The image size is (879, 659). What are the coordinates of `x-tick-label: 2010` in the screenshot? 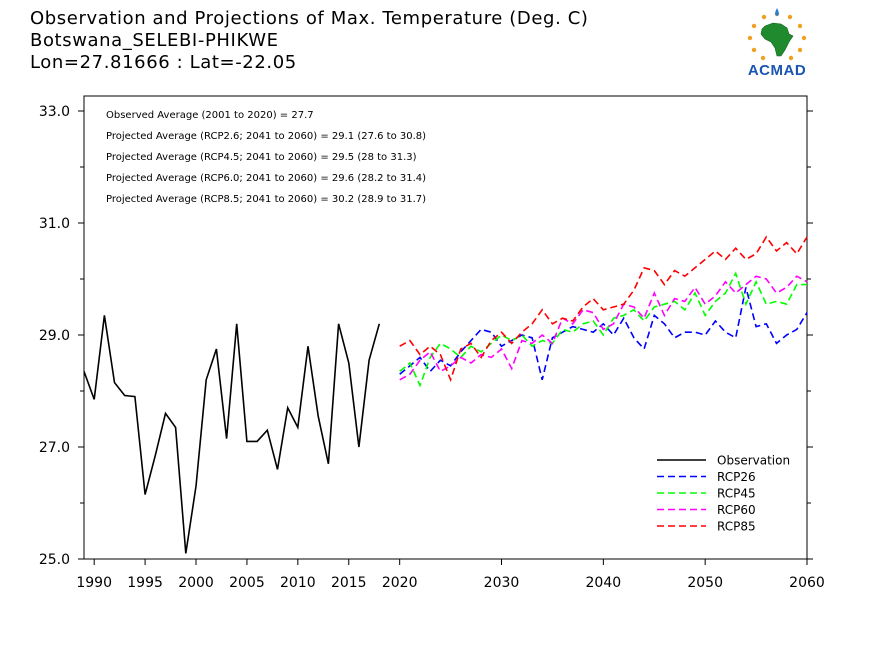 It's located at (298, 583).